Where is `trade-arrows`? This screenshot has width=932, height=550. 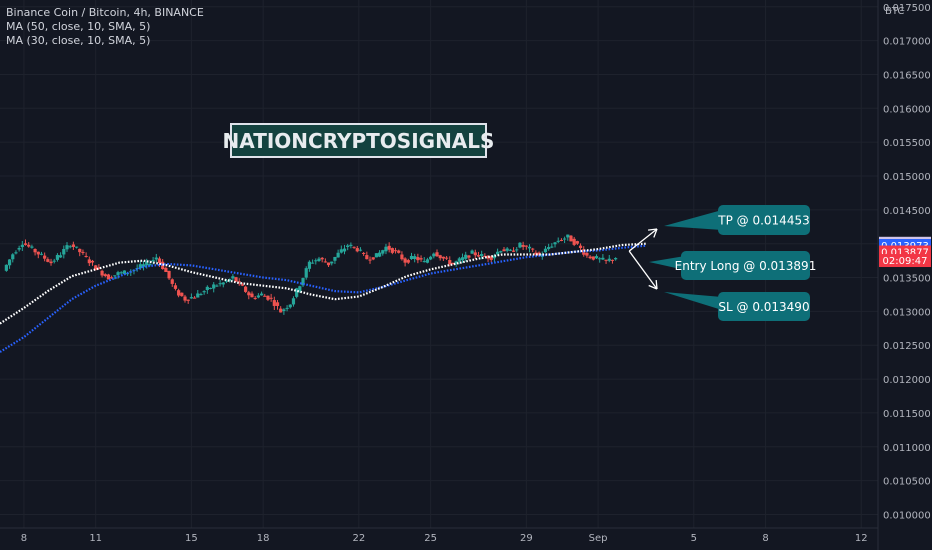 trade-arrows is located at coordinates (643, 259).